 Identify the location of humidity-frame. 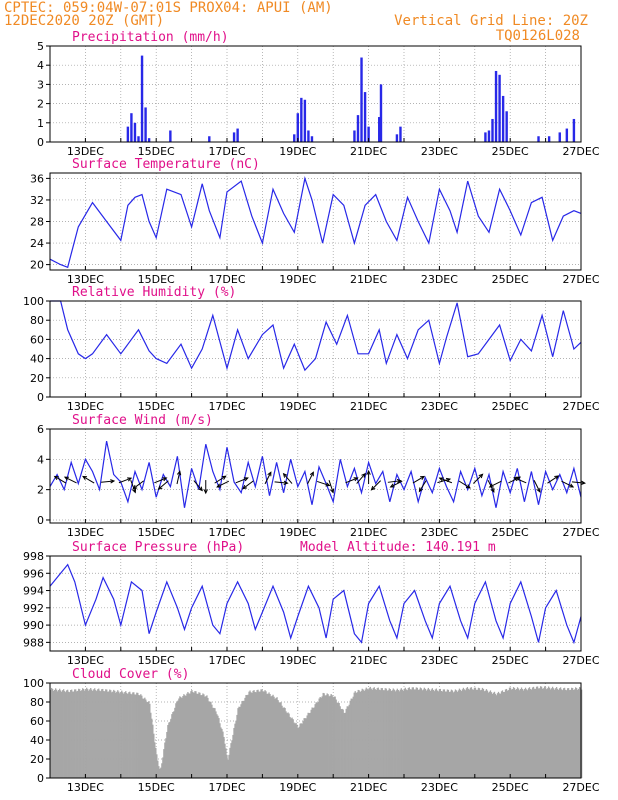
(315, 349).